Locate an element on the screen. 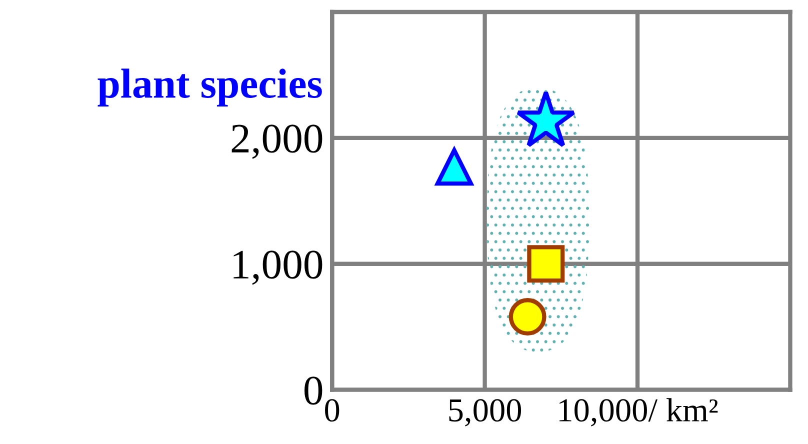  y-tick-label: 1,000 is located at coordinates (278, 267).